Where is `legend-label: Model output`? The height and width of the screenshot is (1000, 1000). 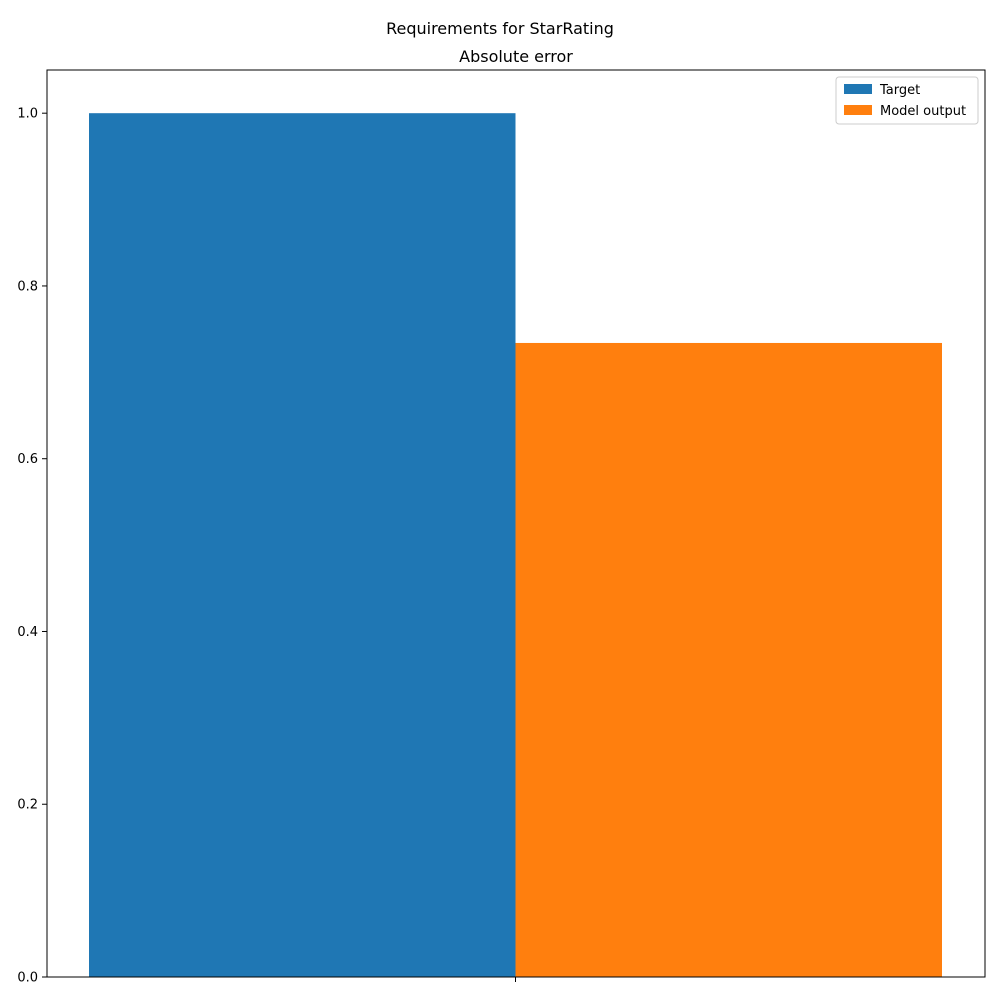
legend-label: Model output is located at coordinates (923, 111).